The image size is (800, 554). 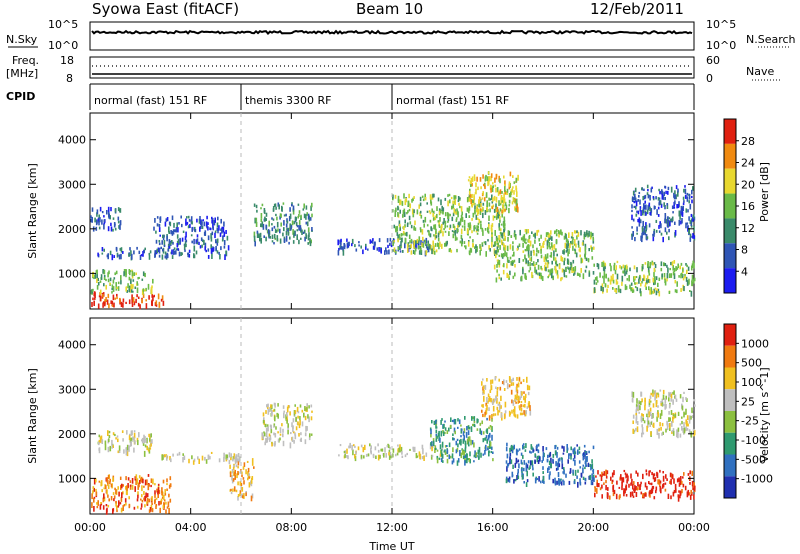 I want to click on colorbar-tick-label: -1000, so click(x=757, y=479).